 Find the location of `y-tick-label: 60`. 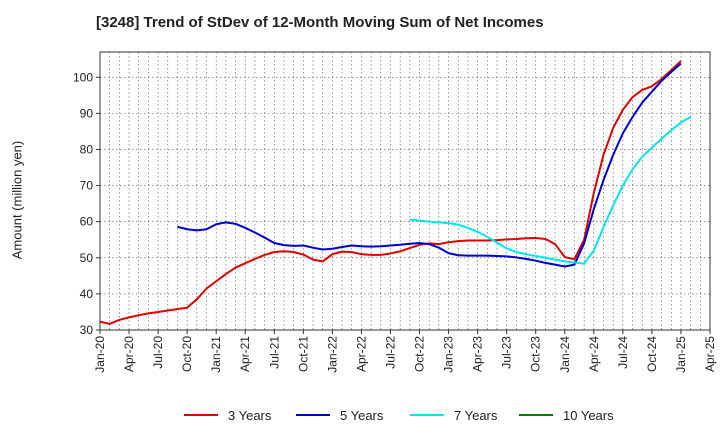

y-tick-label: 60 is located at coordinates (87, 222).